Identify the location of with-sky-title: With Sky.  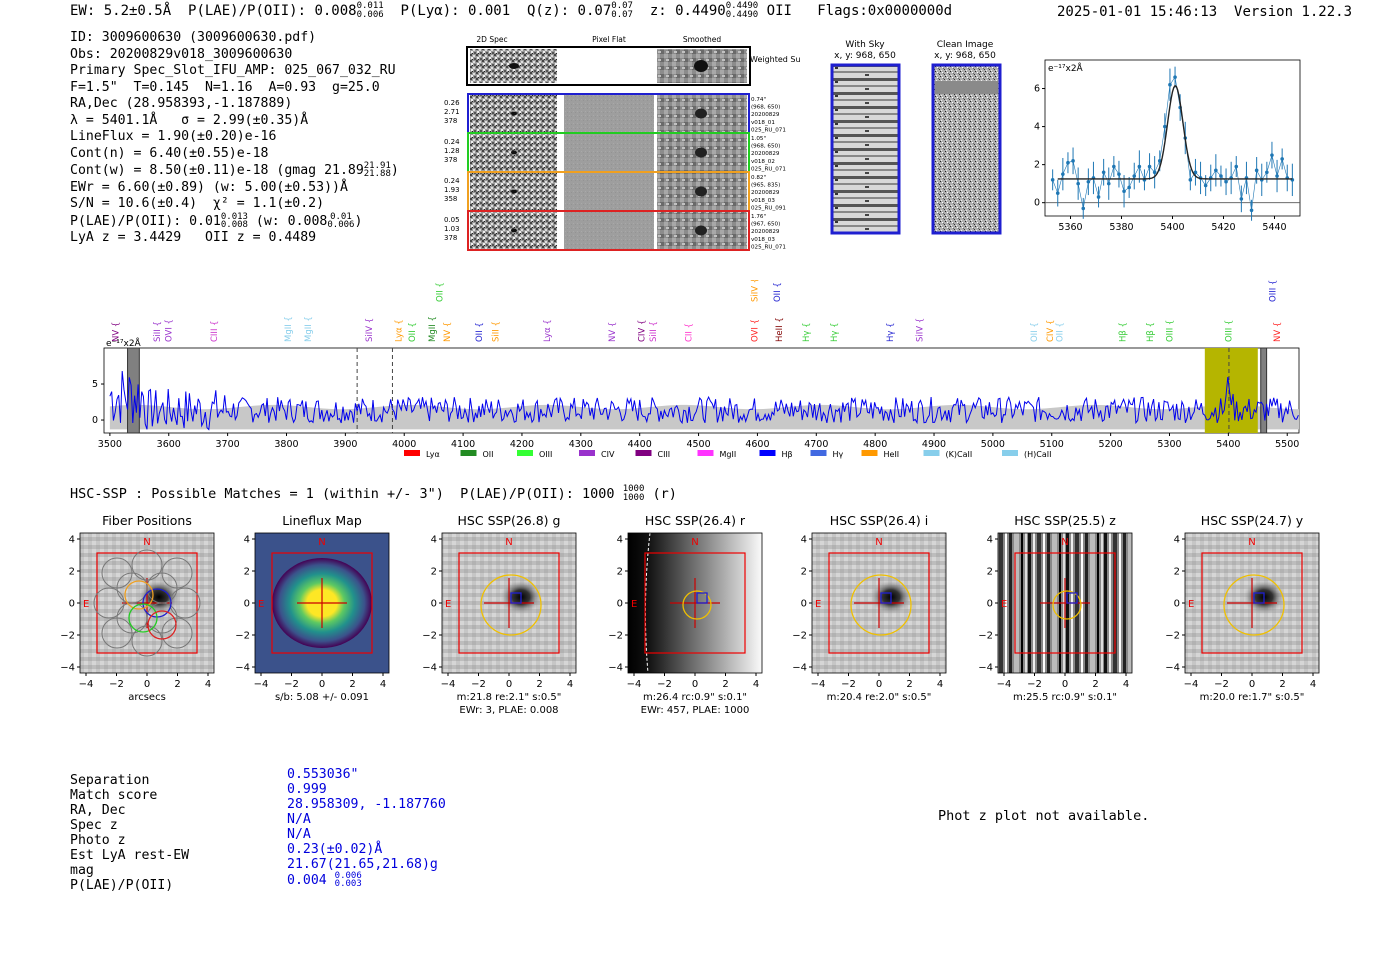
(865, 45).